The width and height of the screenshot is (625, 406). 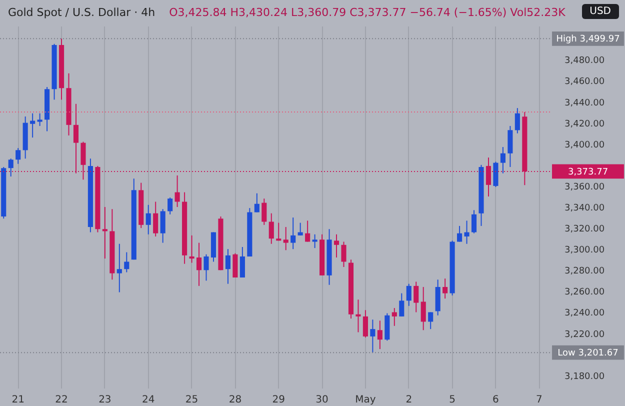 I want to click on ref-line-label: Low 3,201.67, so click(x=588, y=353).